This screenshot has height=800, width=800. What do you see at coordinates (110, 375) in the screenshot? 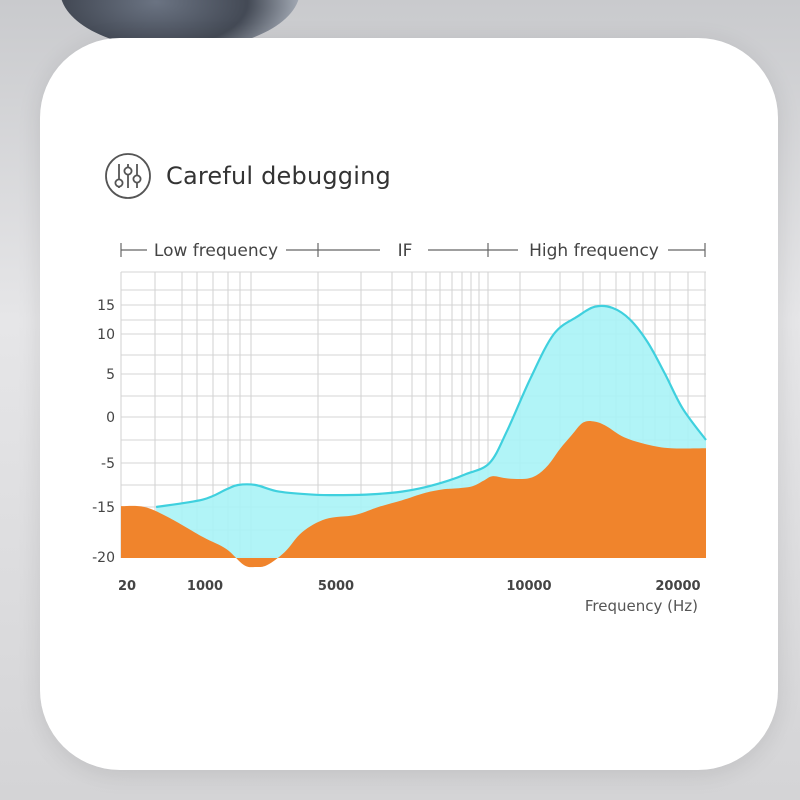
I see `y-tick-label: 5` at bounding box center [110, 375].